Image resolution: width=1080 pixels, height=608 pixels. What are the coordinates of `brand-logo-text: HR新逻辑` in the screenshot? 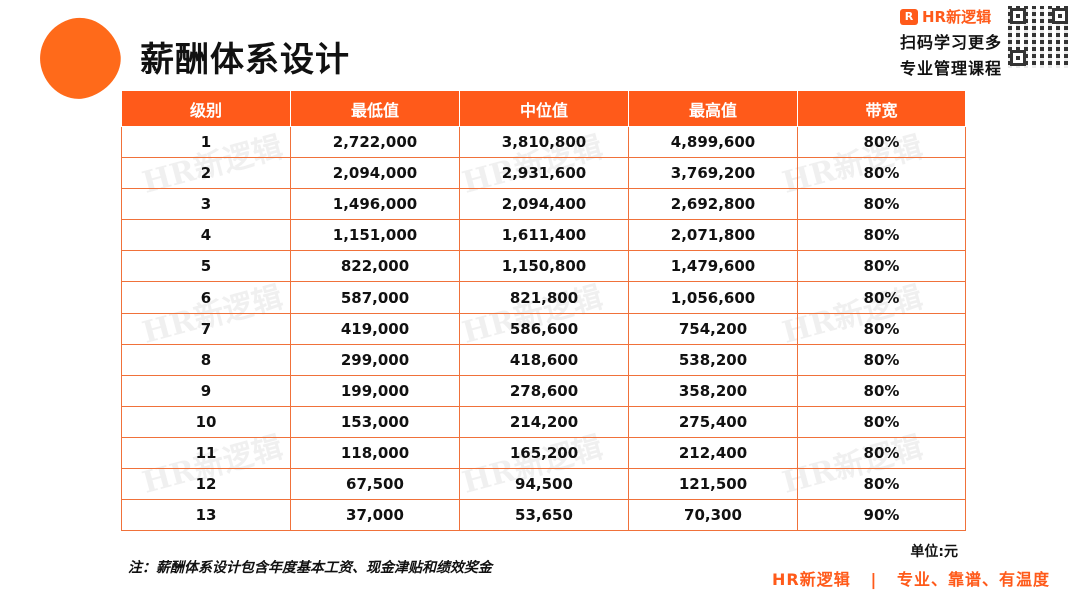 It's located at (956, 17).